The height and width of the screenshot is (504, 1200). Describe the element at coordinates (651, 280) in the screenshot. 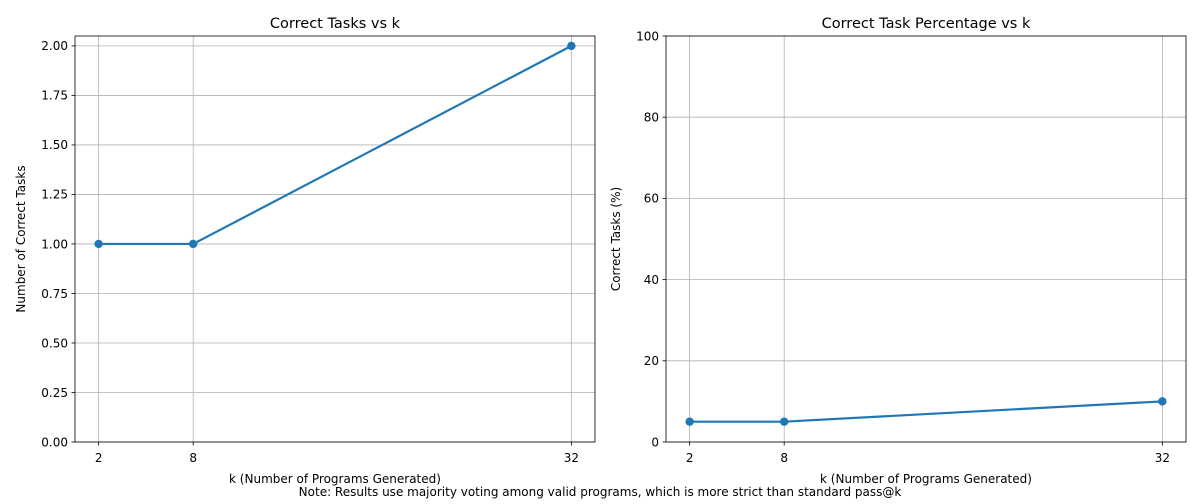

I see `y-tick-label: 40` at that location.